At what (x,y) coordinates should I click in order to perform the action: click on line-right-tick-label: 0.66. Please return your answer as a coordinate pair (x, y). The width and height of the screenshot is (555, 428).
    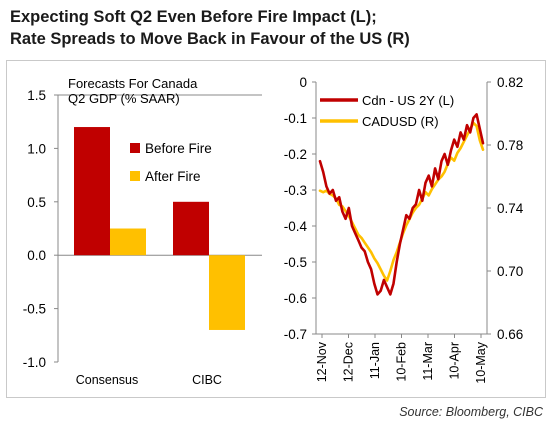
    Looking at the image, I should click on (510, 334).